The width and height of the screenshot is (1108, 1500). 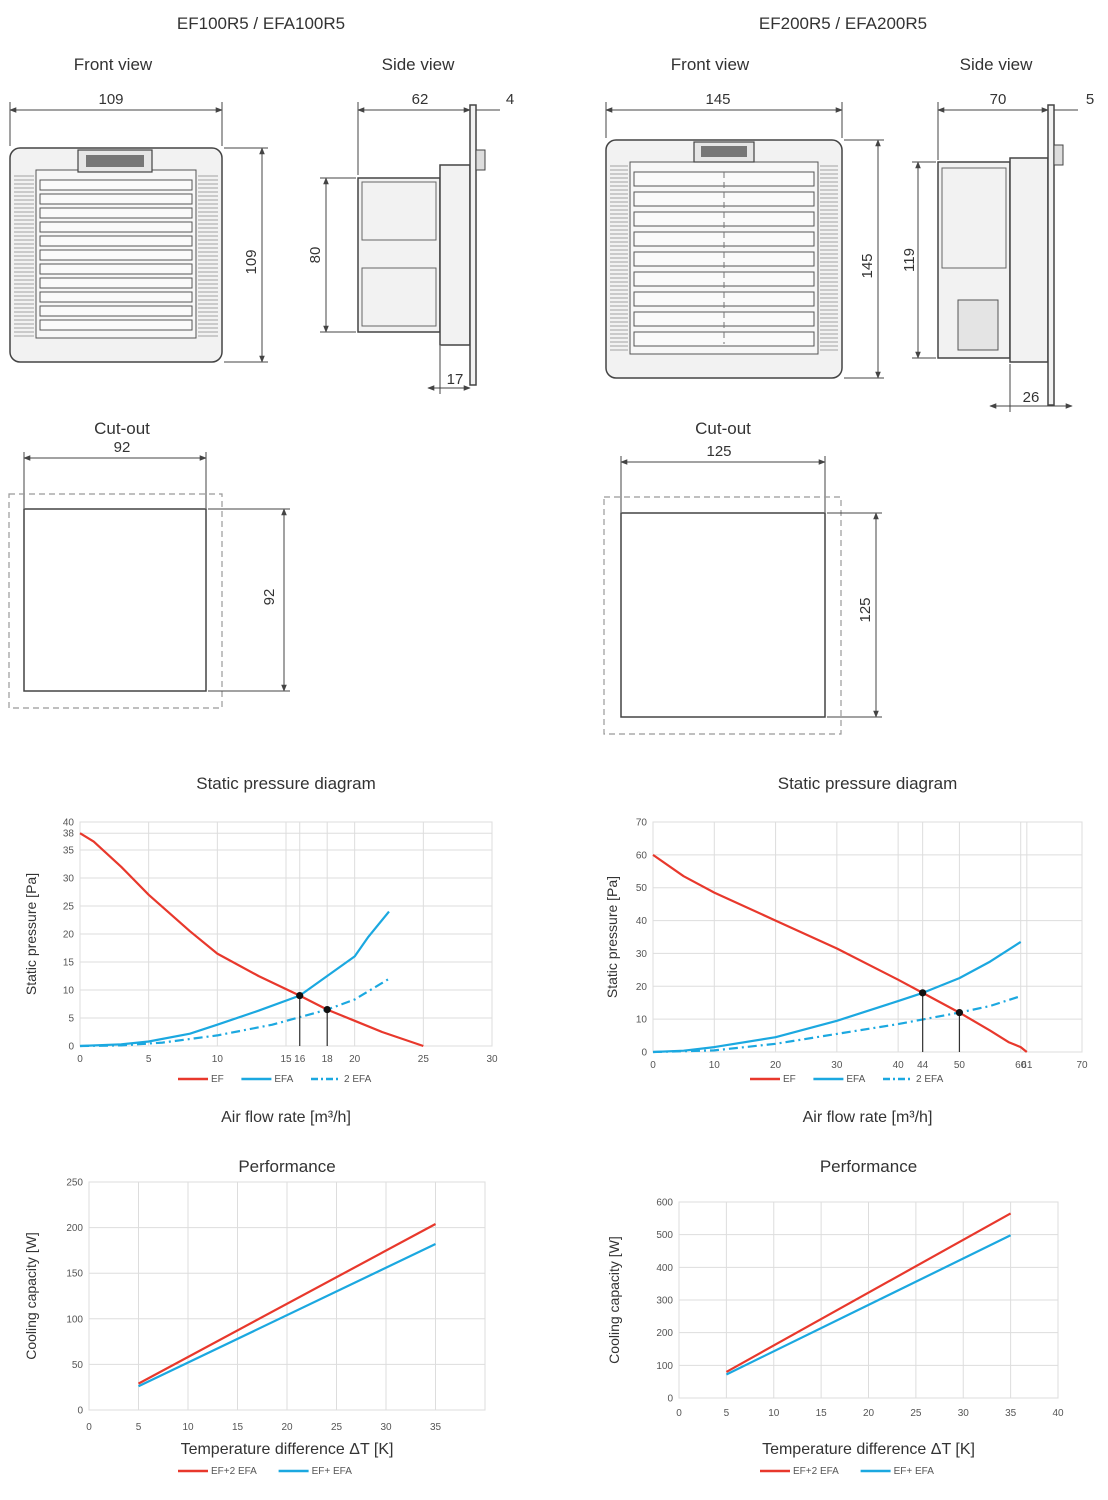 What do you see at coordinates (724, 151) in the screenshot?
I see `brand-logo` at bounding box center [724, 151].